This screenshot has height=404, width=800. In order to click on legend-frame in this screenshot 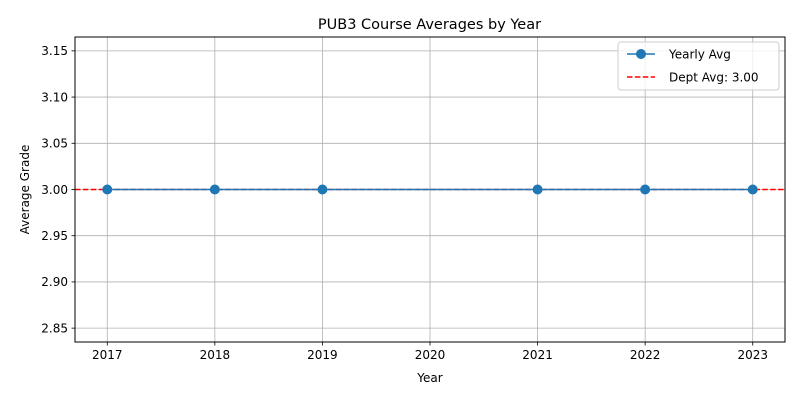, I will do `click(698, 66)`.